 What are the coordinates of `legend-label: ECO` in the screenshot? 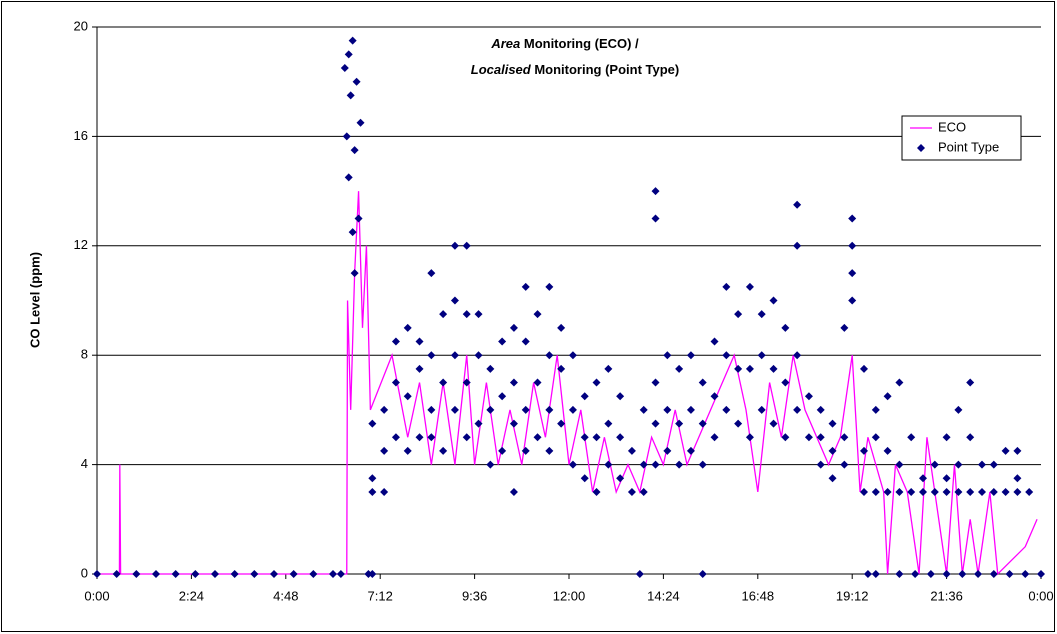 It's located at (952, 126).